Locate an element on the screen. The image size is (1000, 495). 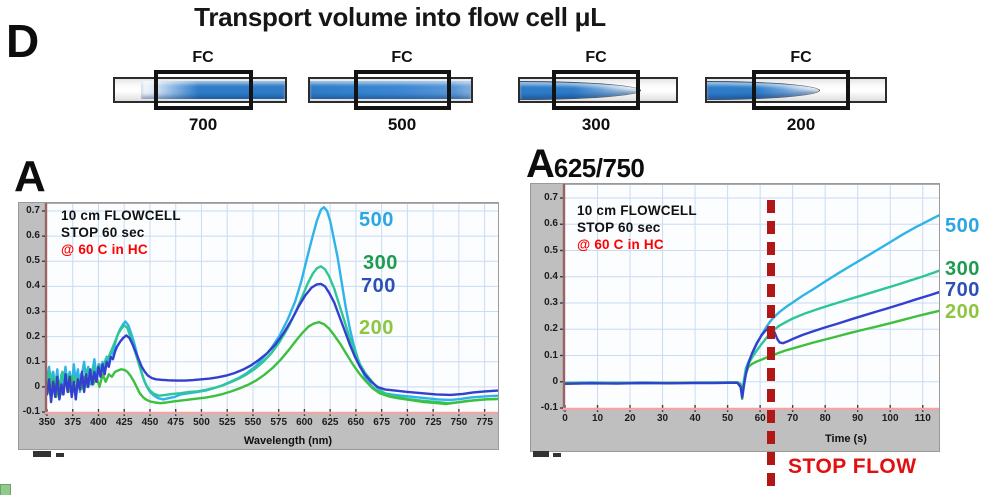
x-tick-label: 90 is located at coordinates (858, 418).